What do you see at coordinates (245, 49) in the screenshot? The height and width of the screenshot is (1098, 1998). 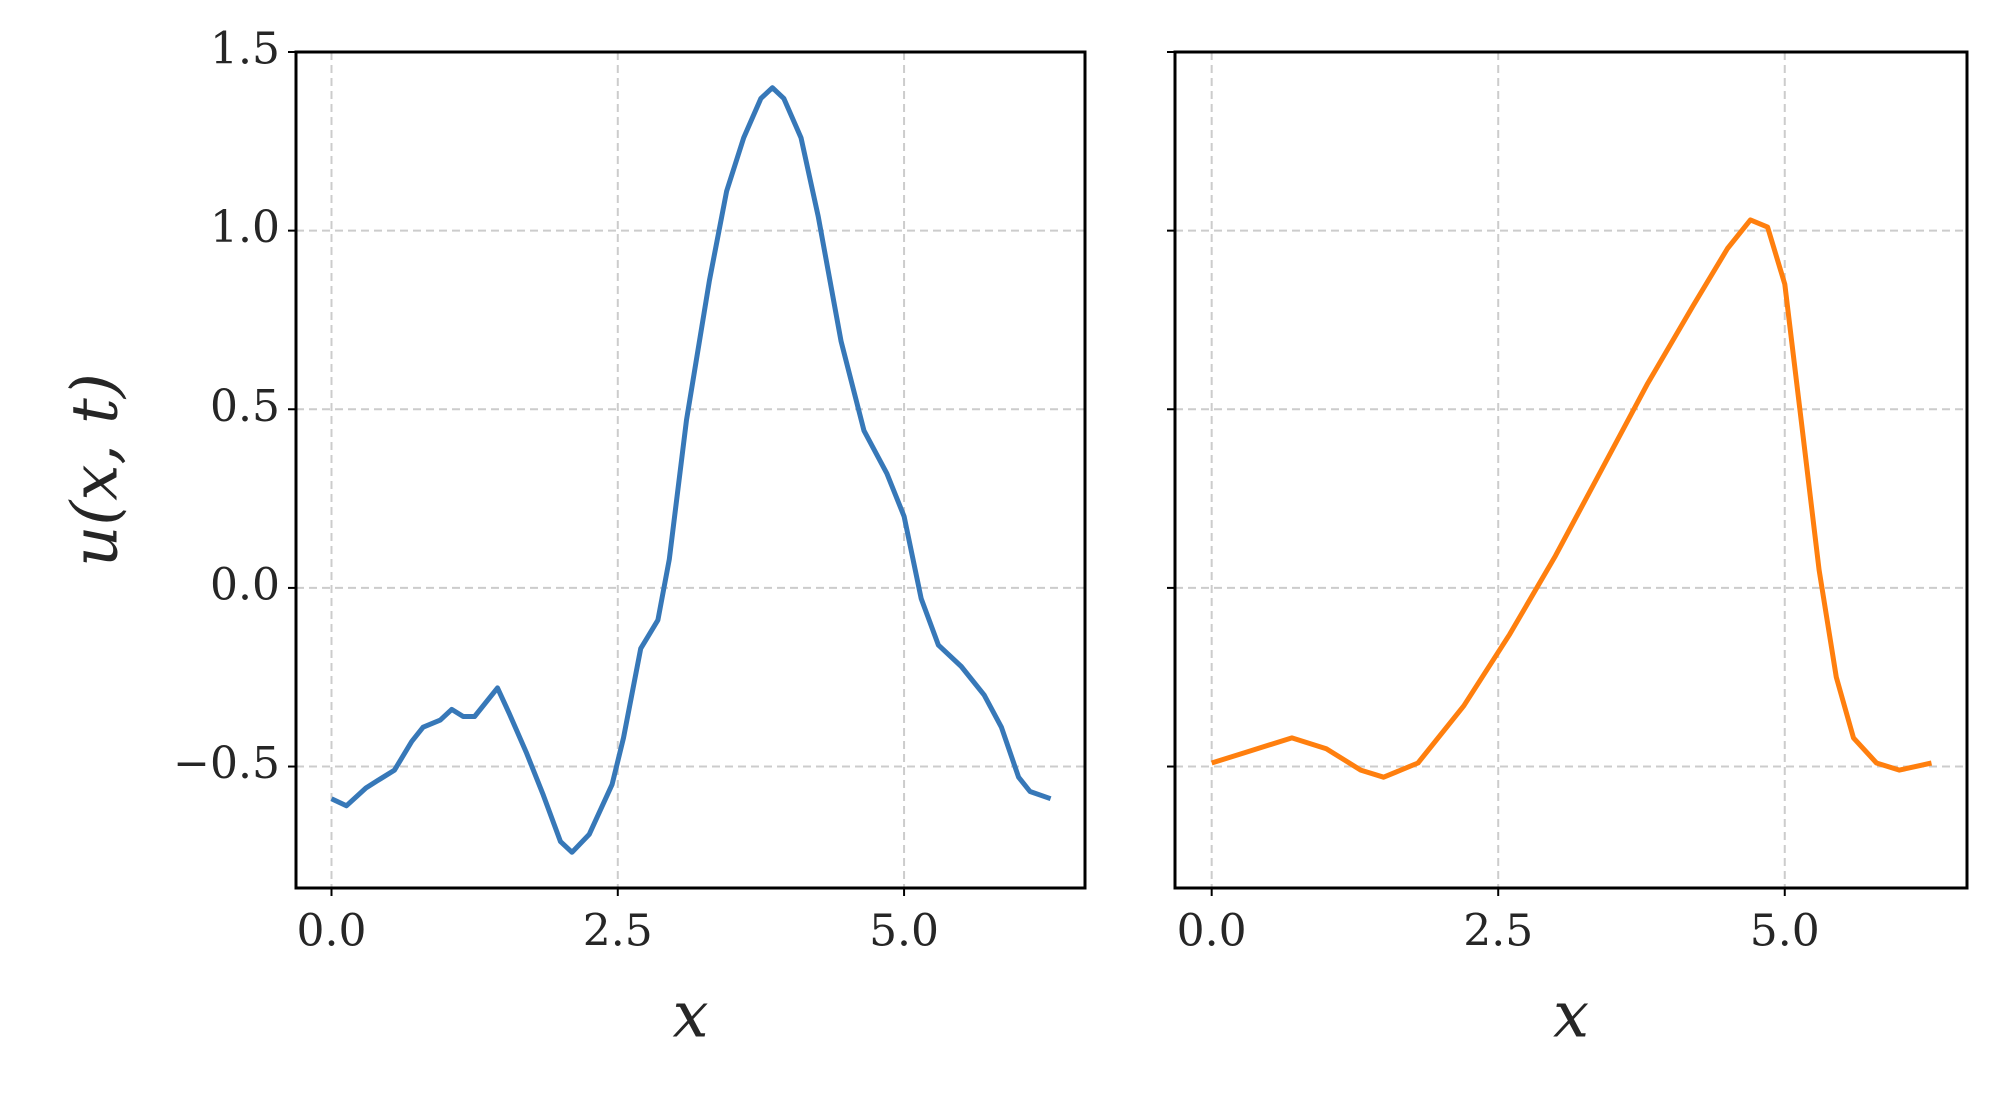 I see `y-tick-label: 1.5` at bounding box center [245, 49].